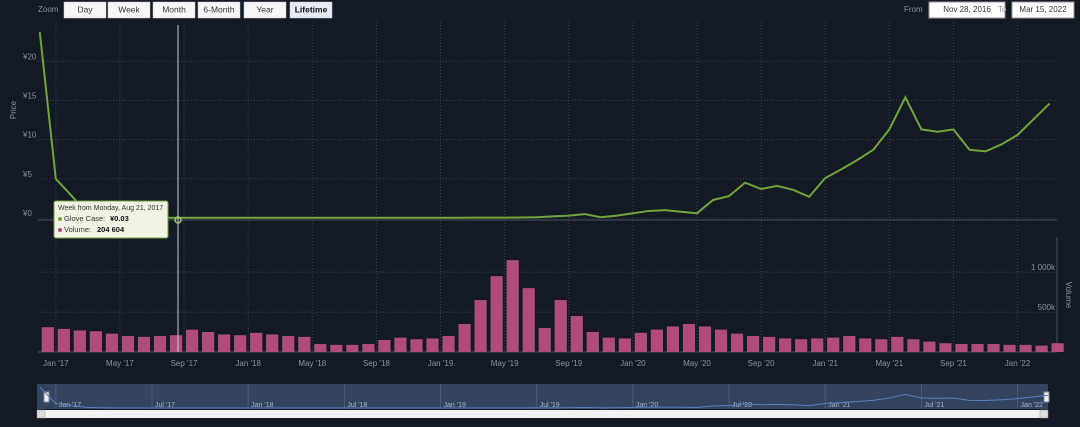  Describe the element at coordinates (312, 363) in the screenshot. I see `x-tick-label: May '18` at that location.